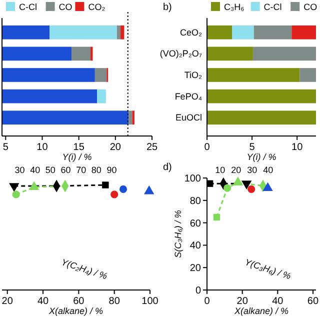  I want to click on y-tick-label: 20, so click(196, 268).